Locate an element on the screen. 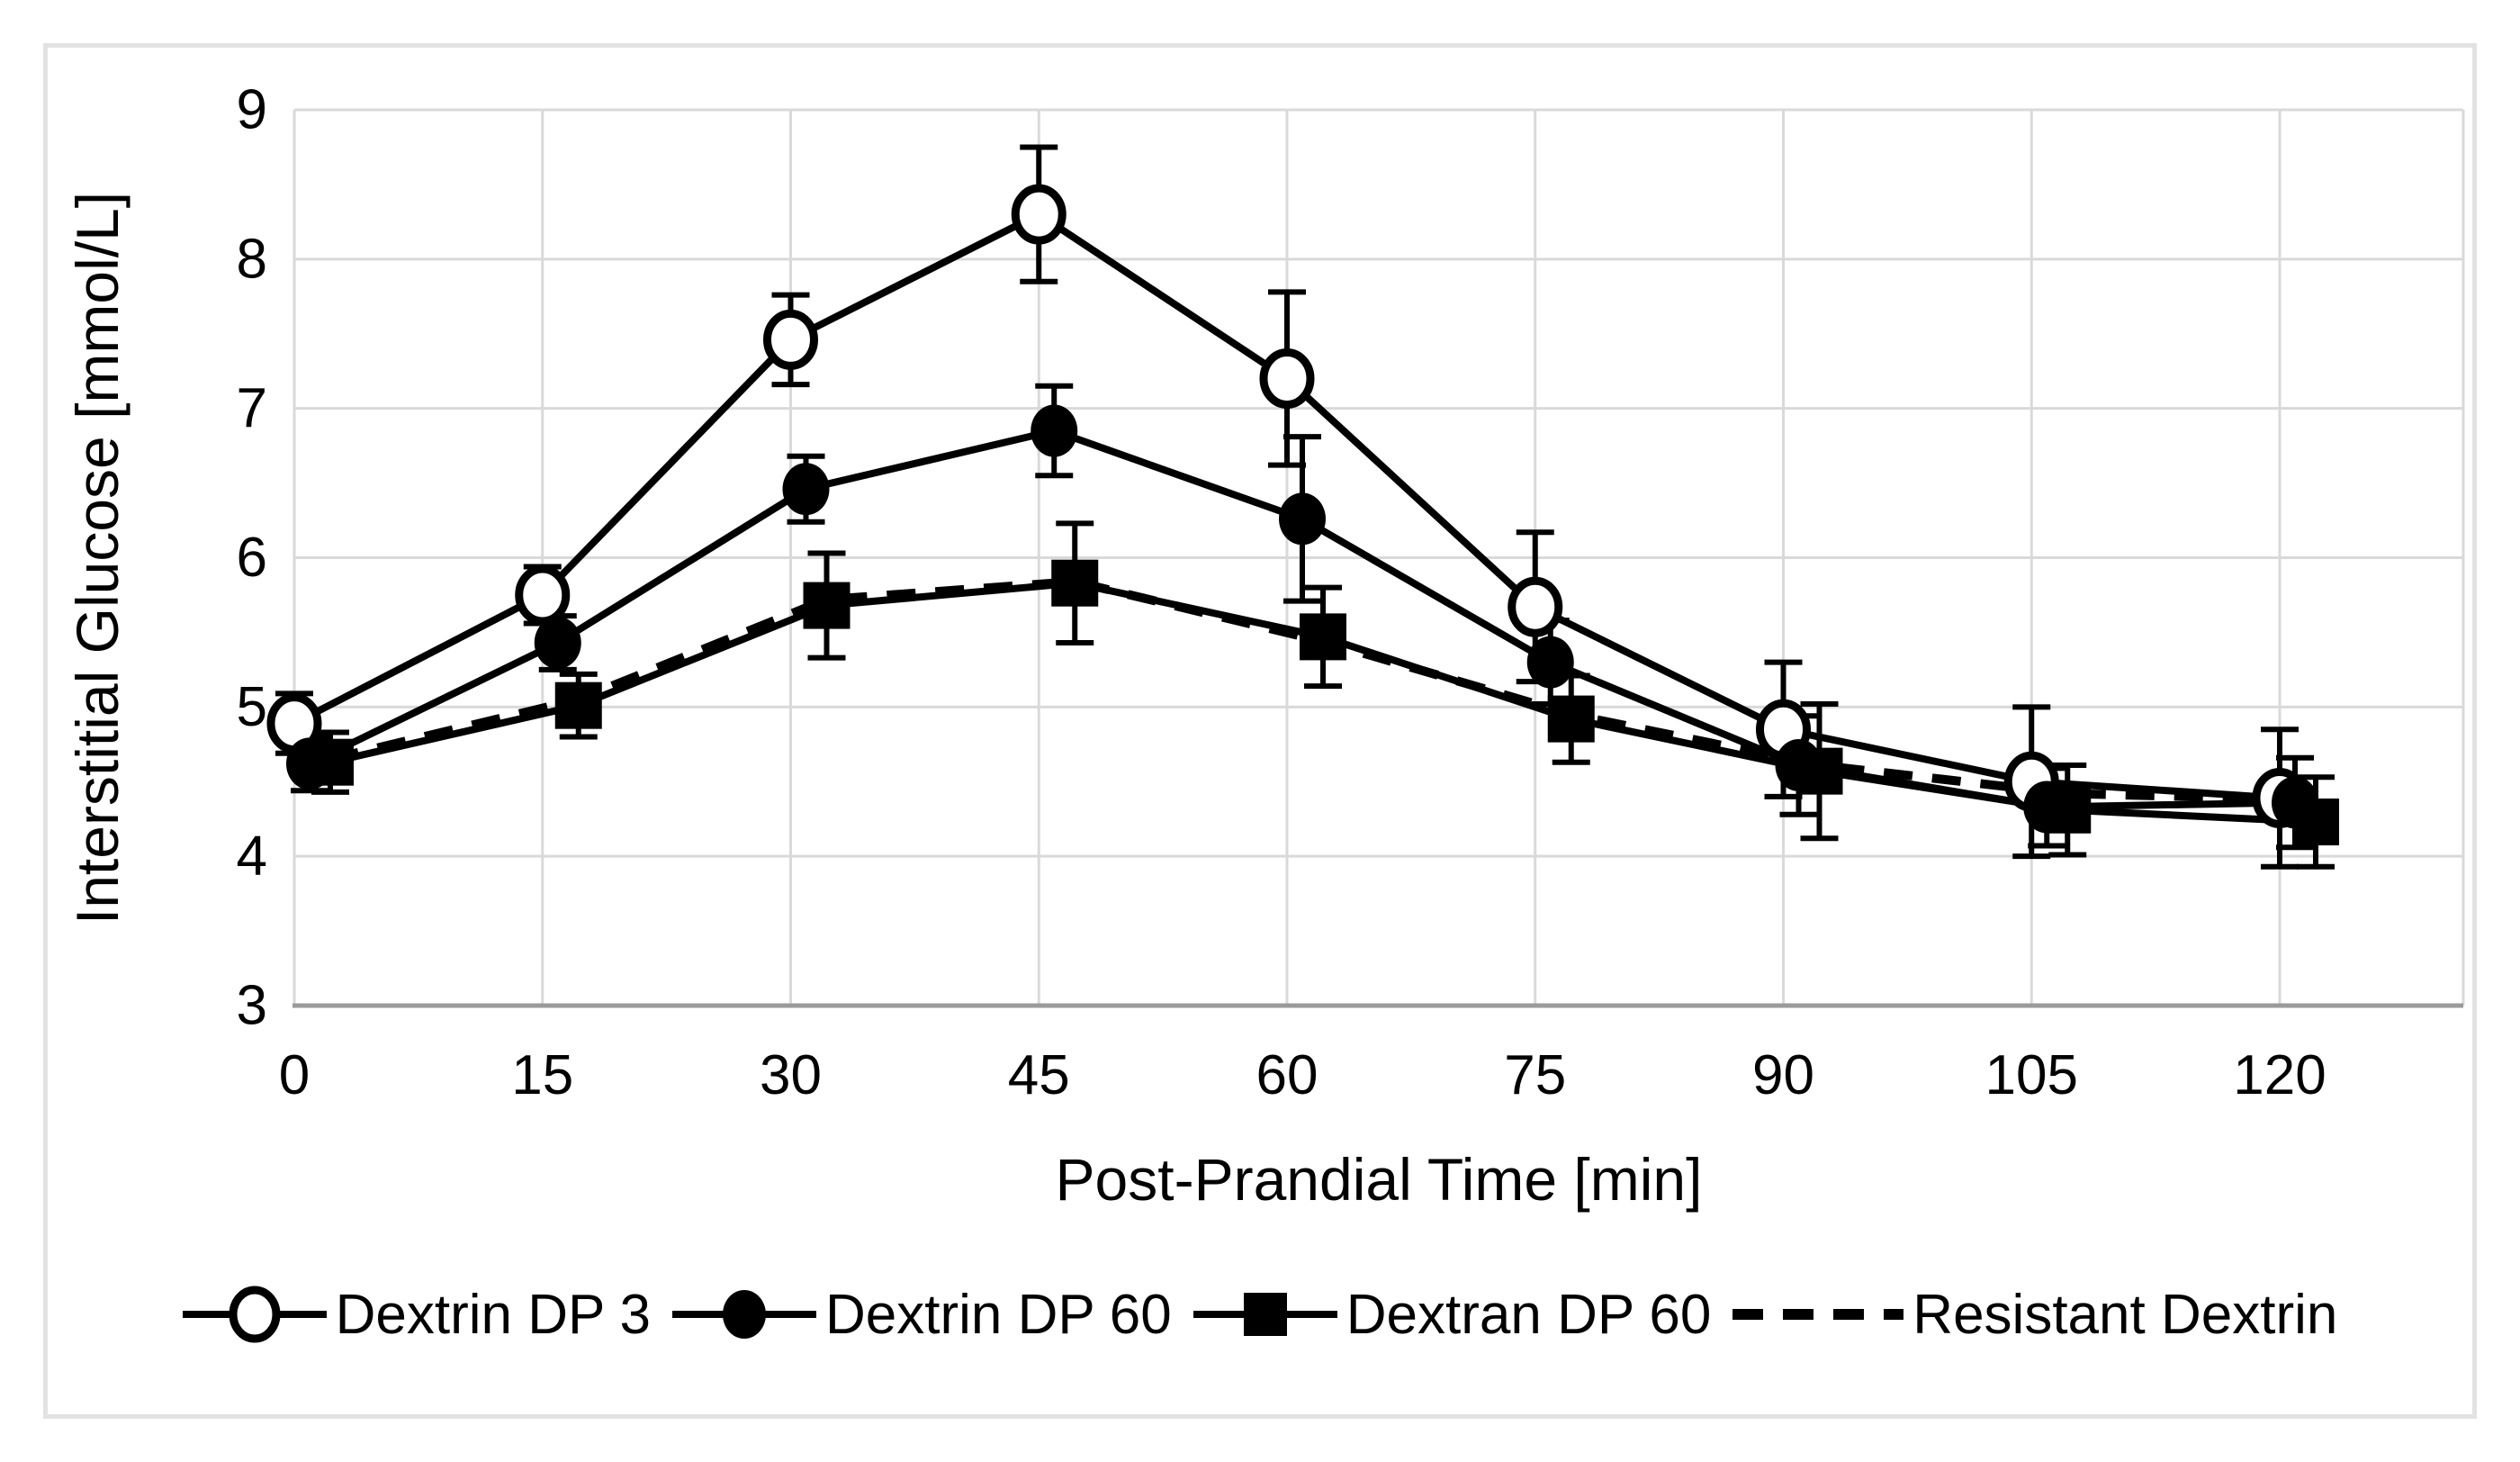  x-tick-label: 45 is located at coordinates (1039, 1075).